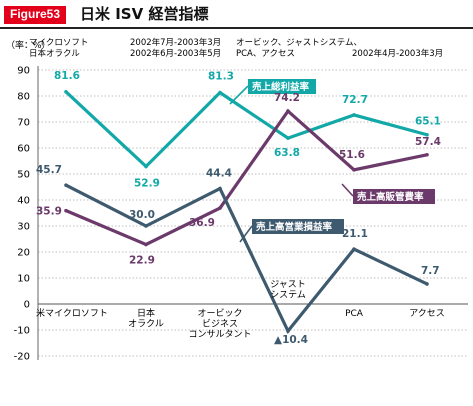 This screenshot has width=473, height=406. What do you see at coordinates (390, 197) in the screenshot?
I see `series-name-label: 売上高販管費率` at bounding box center [390, 197].